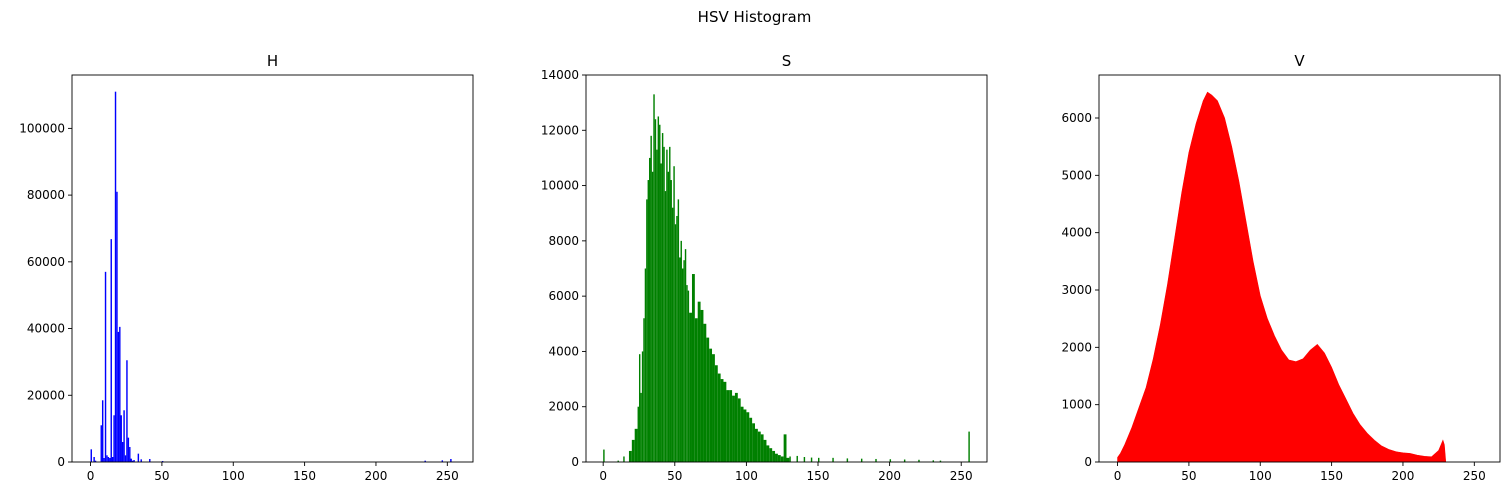  Describe the element at coordinates (46, 262) in the screenshot. I see `h-y-tick-label: 60000` at that location.